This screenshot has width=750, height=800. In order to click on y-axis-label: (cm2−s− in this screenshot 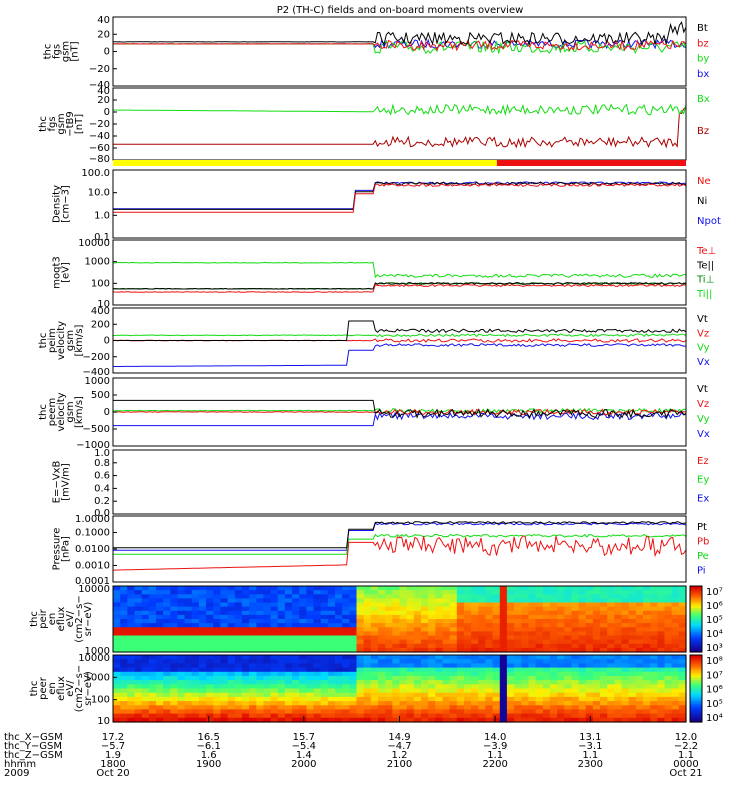, I will do `click(79, 618)`.